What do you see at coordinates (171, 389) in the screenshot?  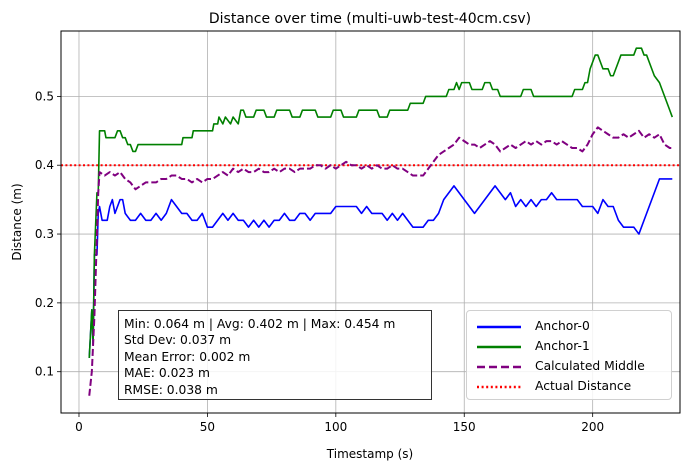 I see `stats-rmse: RMSE: 0.038 m` at bounding box center [171, 389].